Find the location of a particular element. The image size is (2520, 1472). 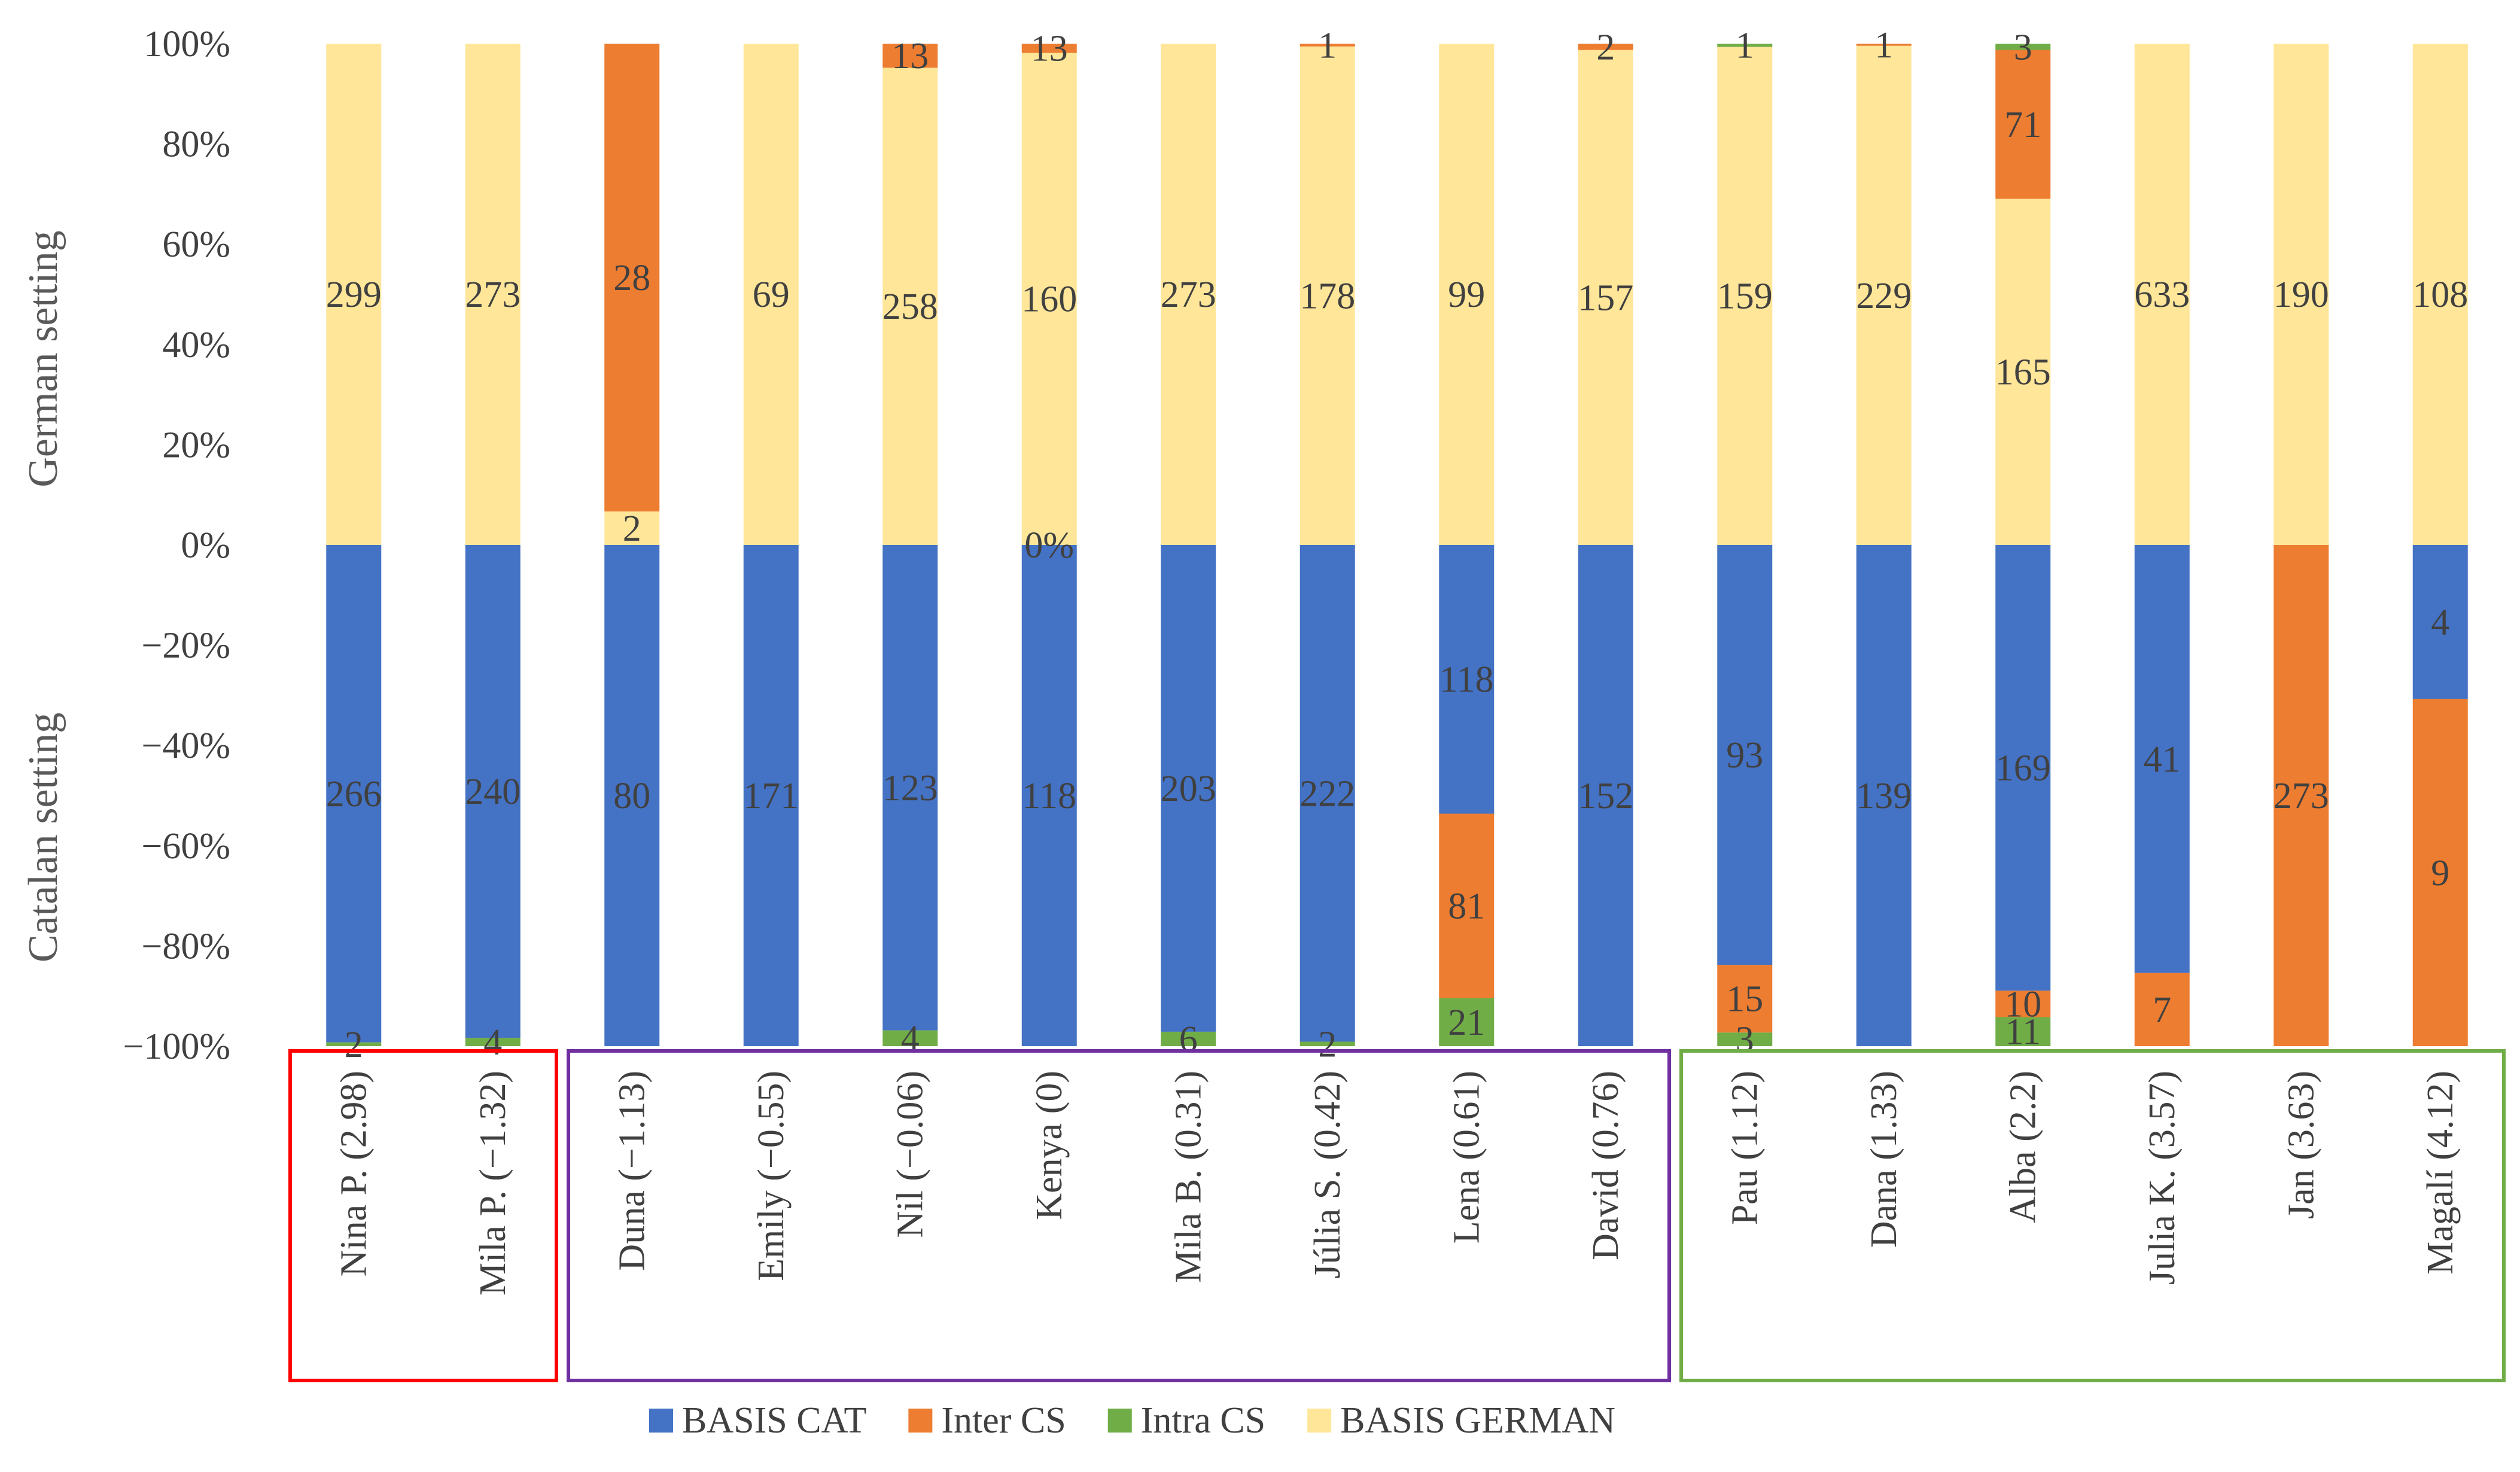

data-label: 169 is located at coordinates (2023, 768).